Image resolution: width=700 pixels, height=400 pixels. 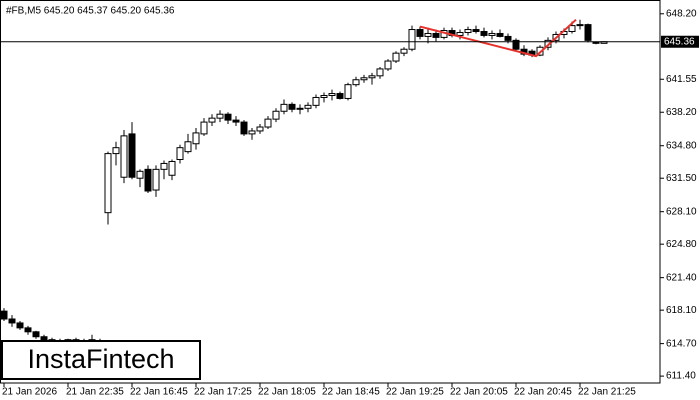 I want to click on y-tick-label: 648.20, so click(x=681, y=13).